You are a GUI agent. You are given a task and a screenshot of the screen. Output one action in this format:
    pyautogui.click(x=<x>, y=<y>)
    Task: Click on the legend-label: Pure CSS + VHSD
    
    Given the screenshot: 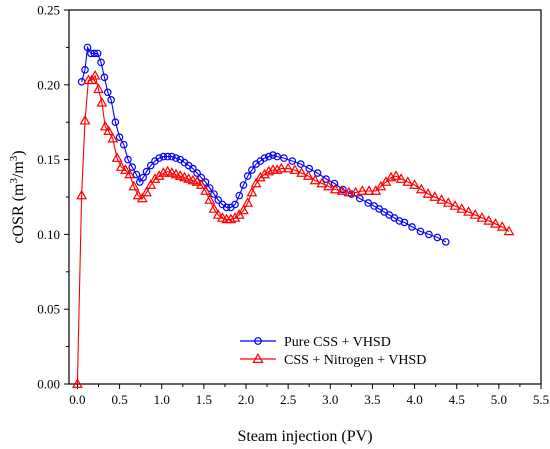 What is the action you would take?
    pyautogui.click(x=337, y=342)
    